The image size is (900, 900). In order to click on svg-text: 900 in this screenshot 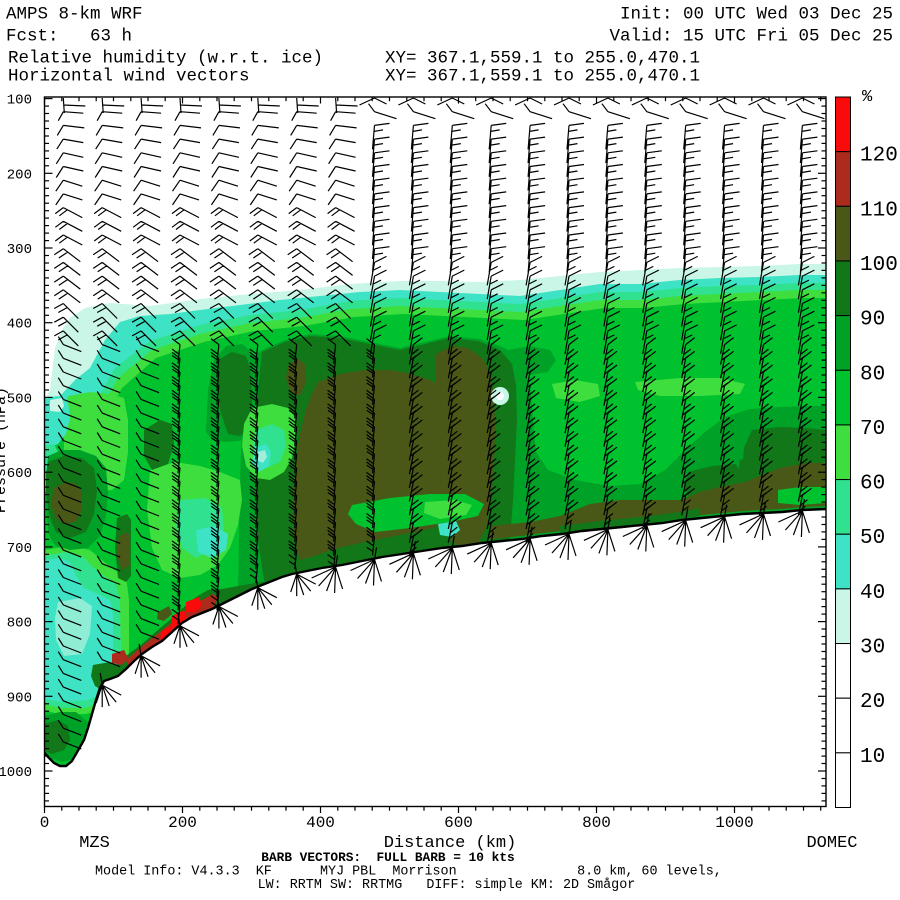, I will do `click(19, 698)`.